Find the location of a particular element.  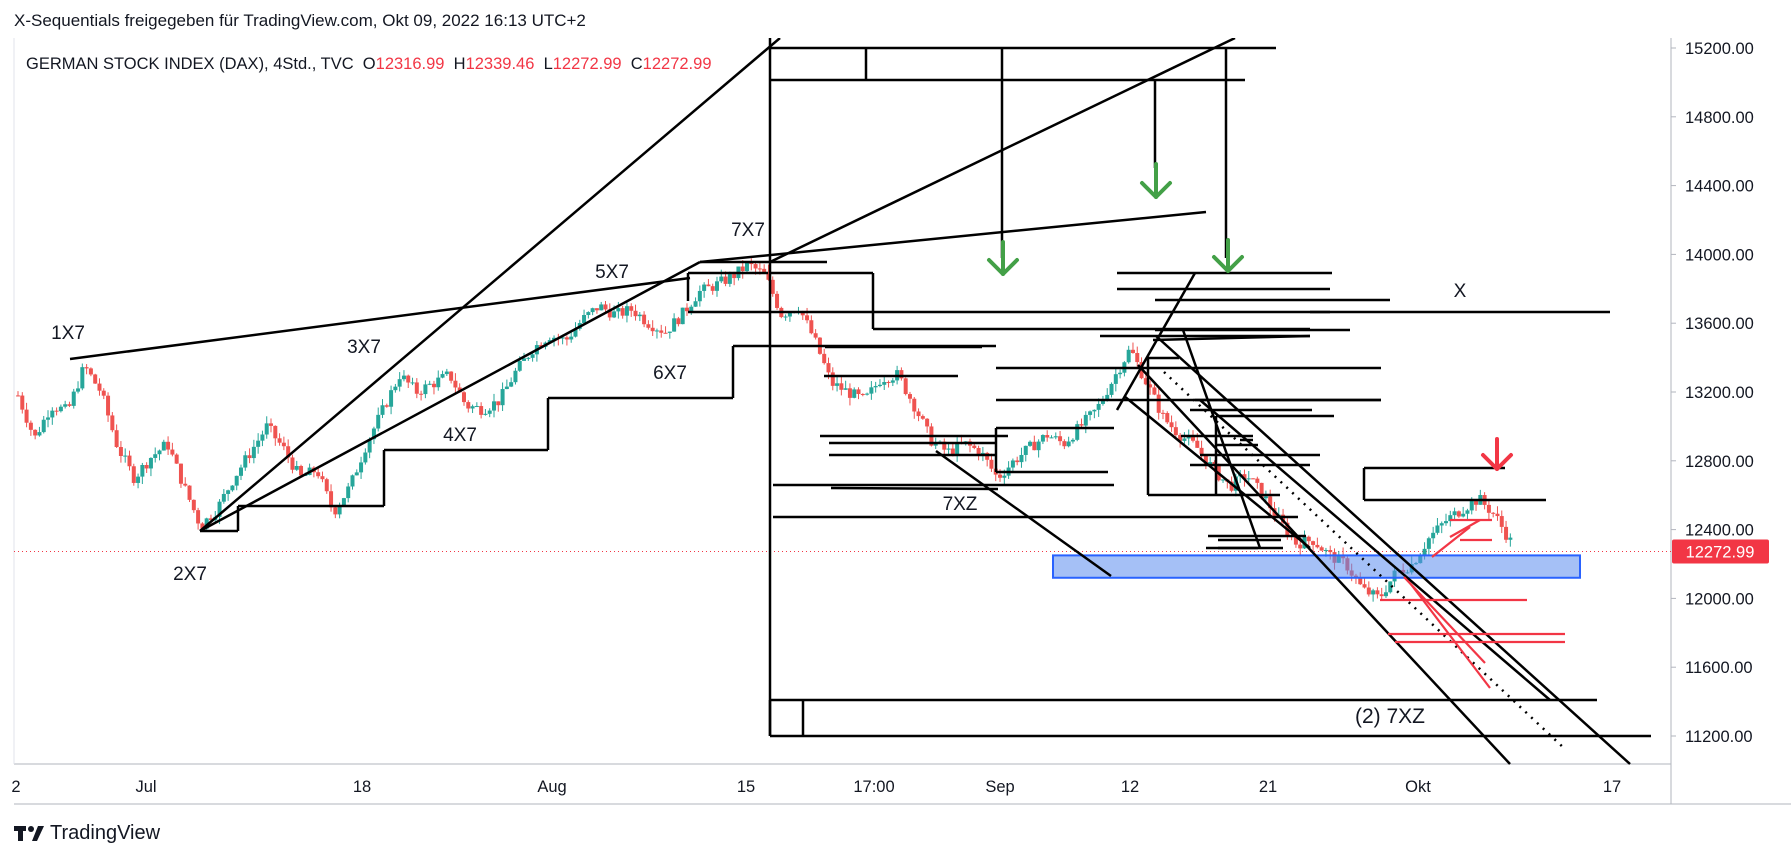

x-tick-label: 17 is located at coordinates (1612, 787).